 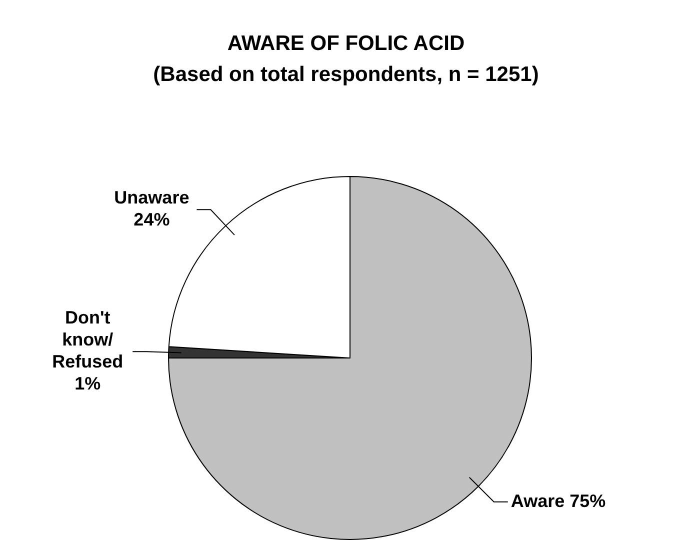 What do you see at coordinates (152, 198) in the screenshot?
I see `slice-label: Unaware` at bounding box center [152, 198].